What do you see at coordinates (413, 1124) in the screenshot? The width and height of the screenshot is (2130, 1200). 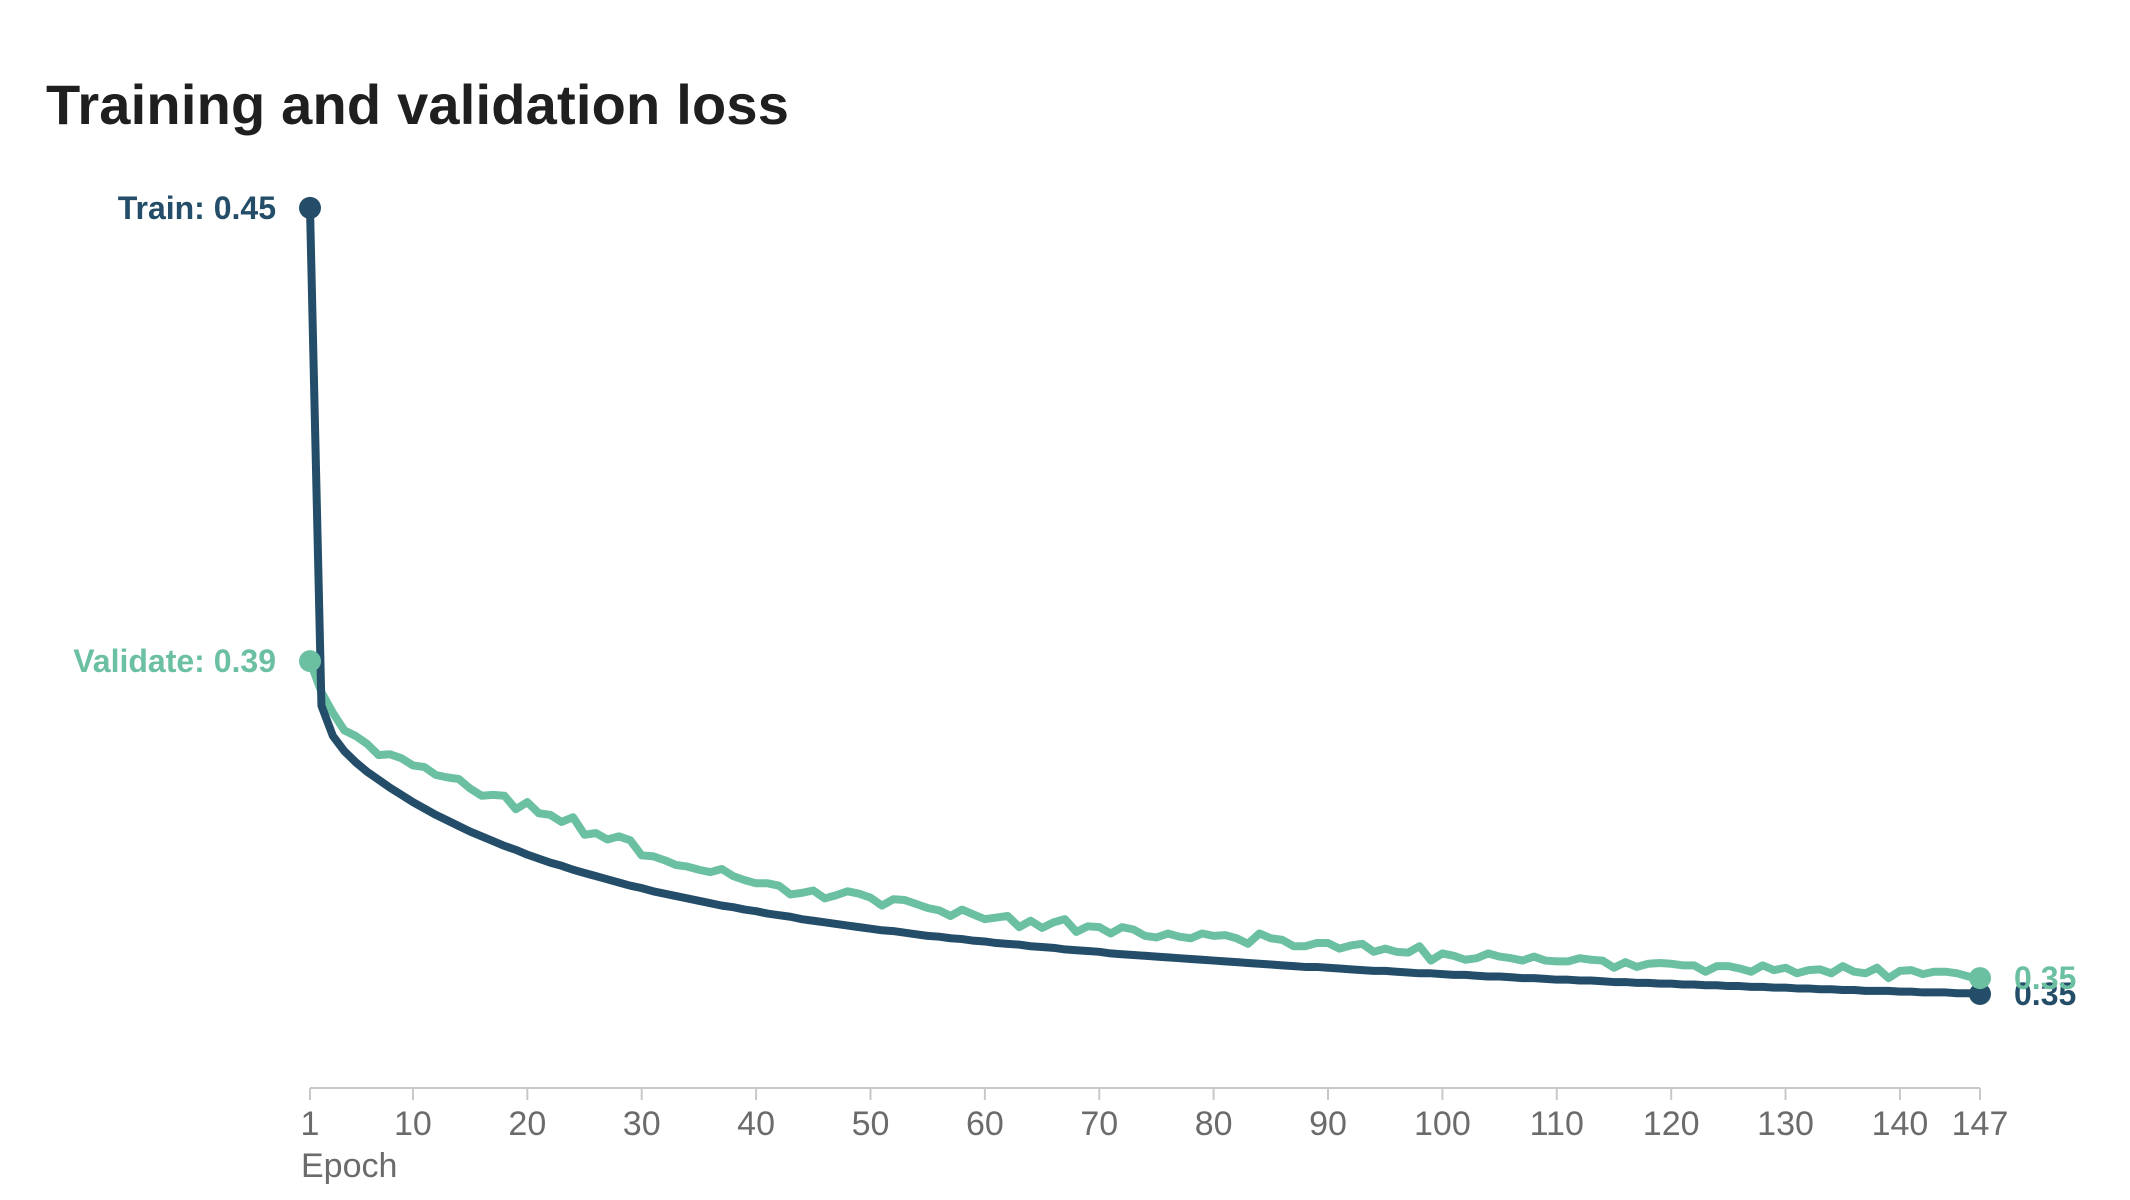 I see `x-tick-label: 10` at bounding box center [413, 1124].